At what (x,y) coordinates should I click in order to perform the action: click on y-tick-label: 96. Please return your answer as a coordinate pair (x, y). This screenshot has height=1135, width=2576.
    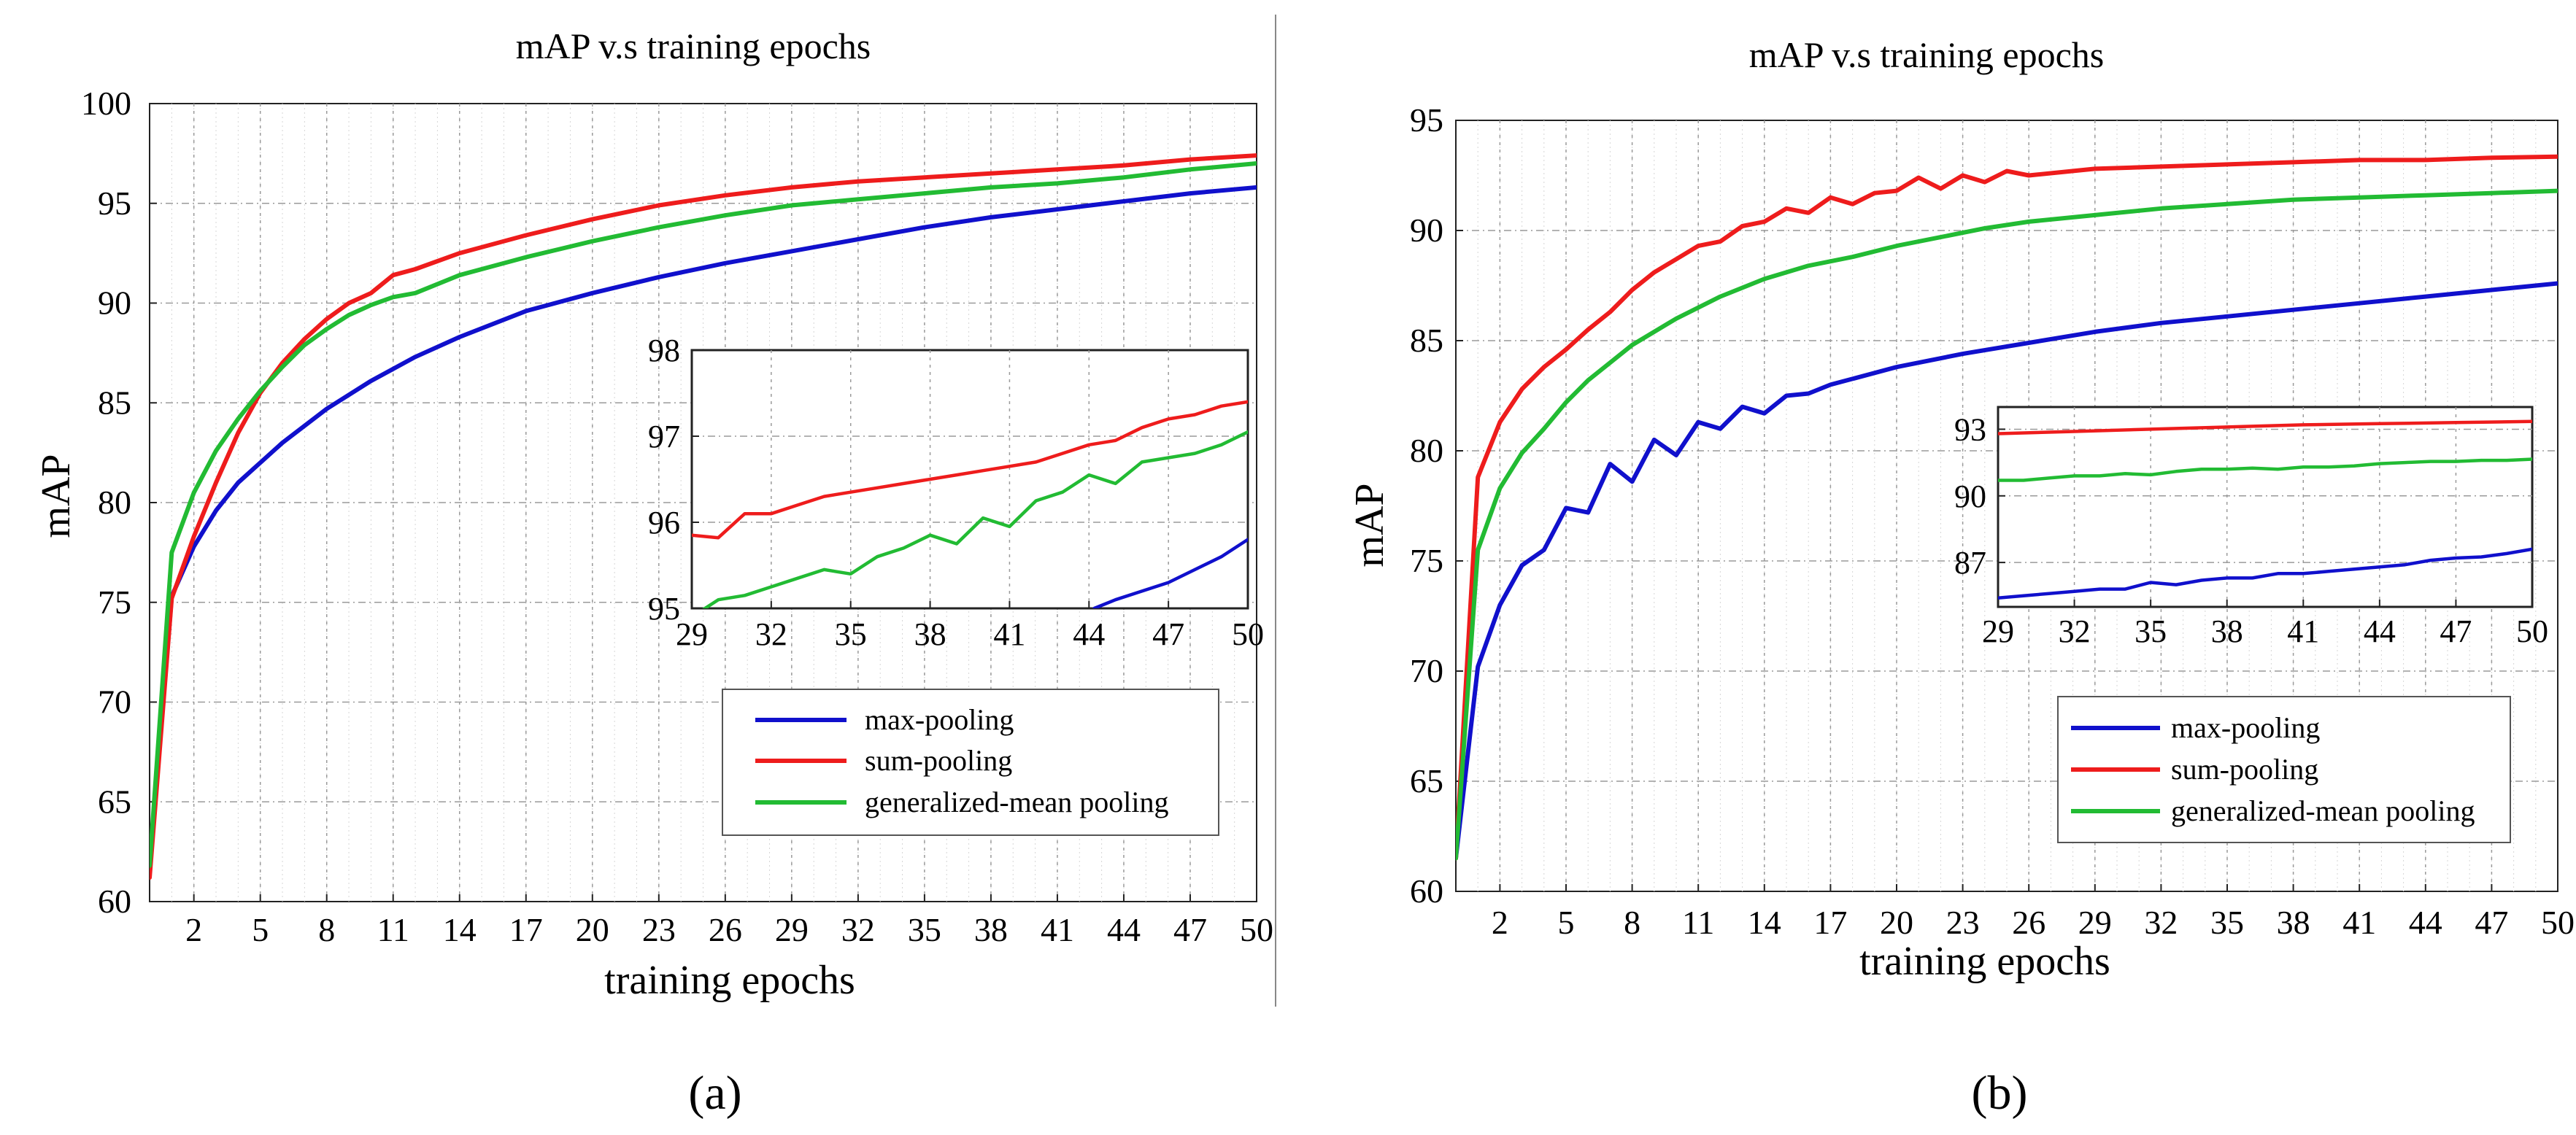
    Looking at the image, I should click on (664, 523).